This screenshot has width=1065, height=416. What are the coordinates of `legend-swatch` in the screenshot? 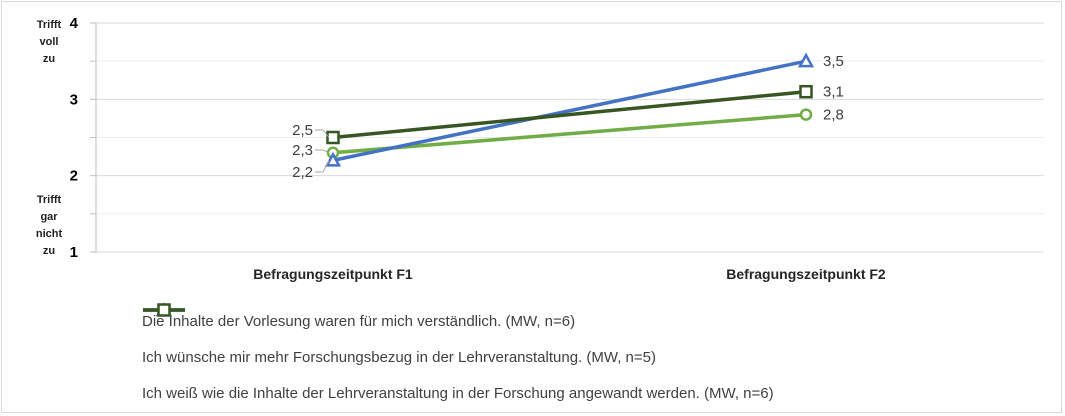 It's located at (164, 310).